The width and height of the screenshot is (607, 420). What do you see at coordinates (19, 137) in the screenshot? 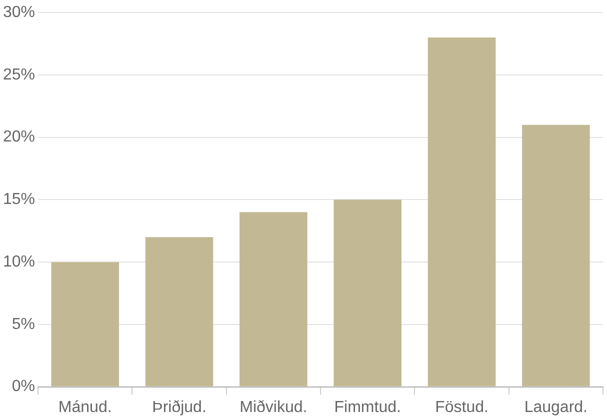
I see `y-tick-label: 20%` at bounding box center [19, 137].